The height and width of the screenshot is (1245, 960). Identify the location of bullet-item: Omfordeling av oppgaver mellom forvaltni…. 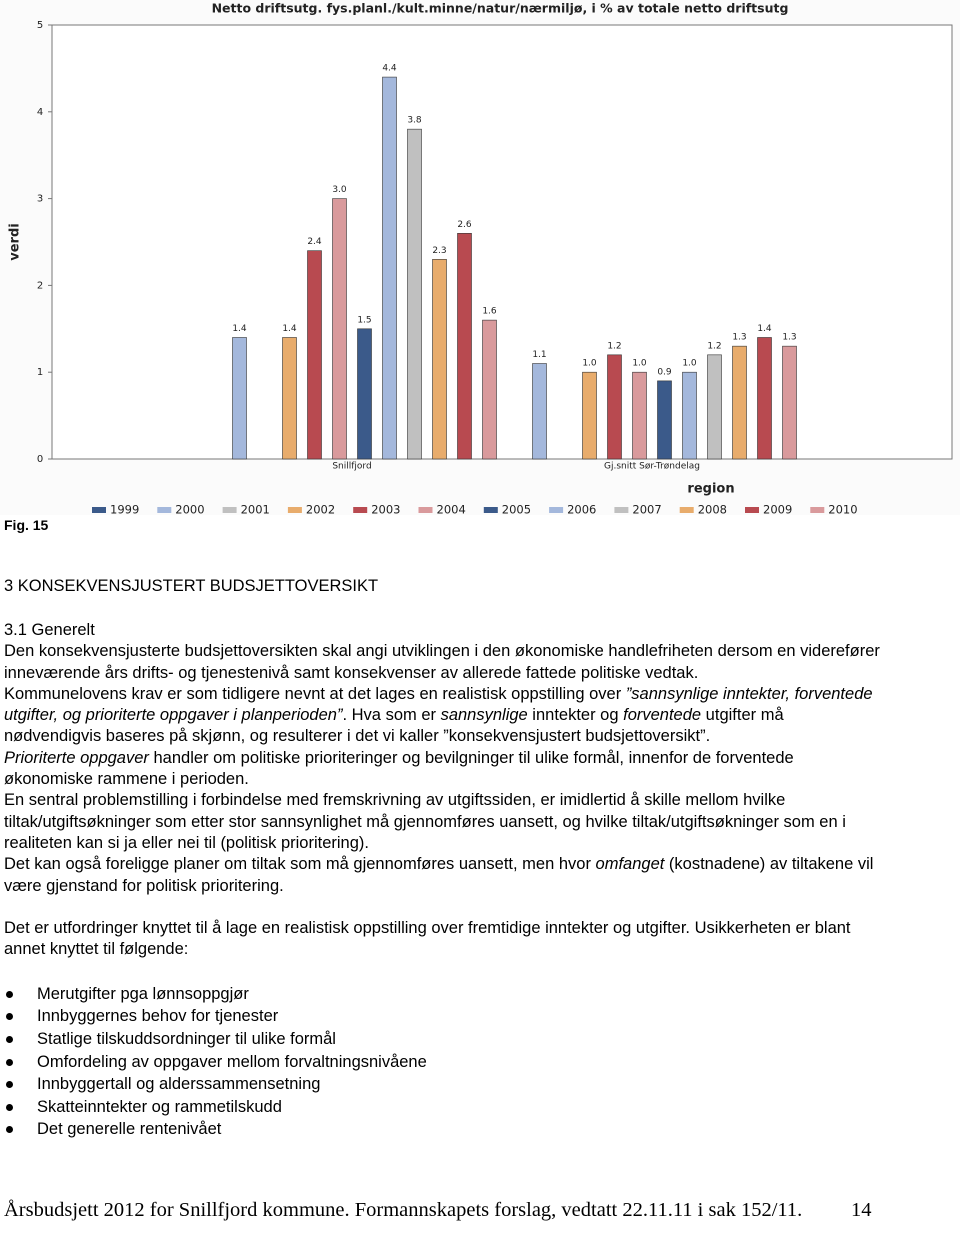
(444, 1062).